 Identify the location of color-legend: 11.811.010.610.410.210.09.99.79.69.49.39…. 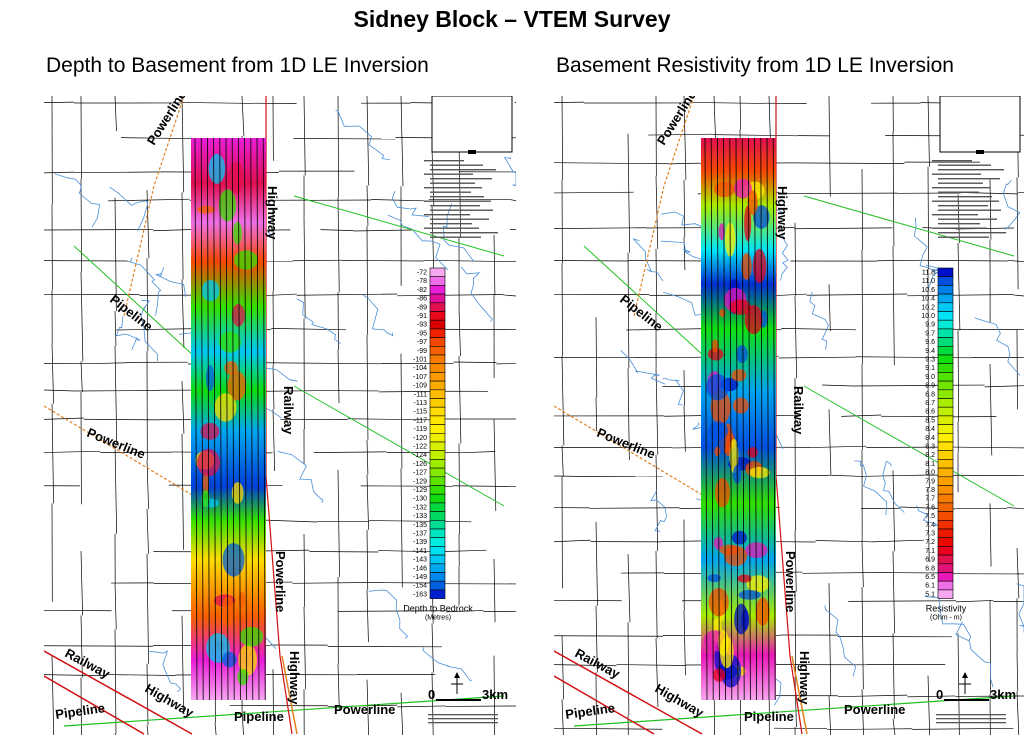
(944, 444).